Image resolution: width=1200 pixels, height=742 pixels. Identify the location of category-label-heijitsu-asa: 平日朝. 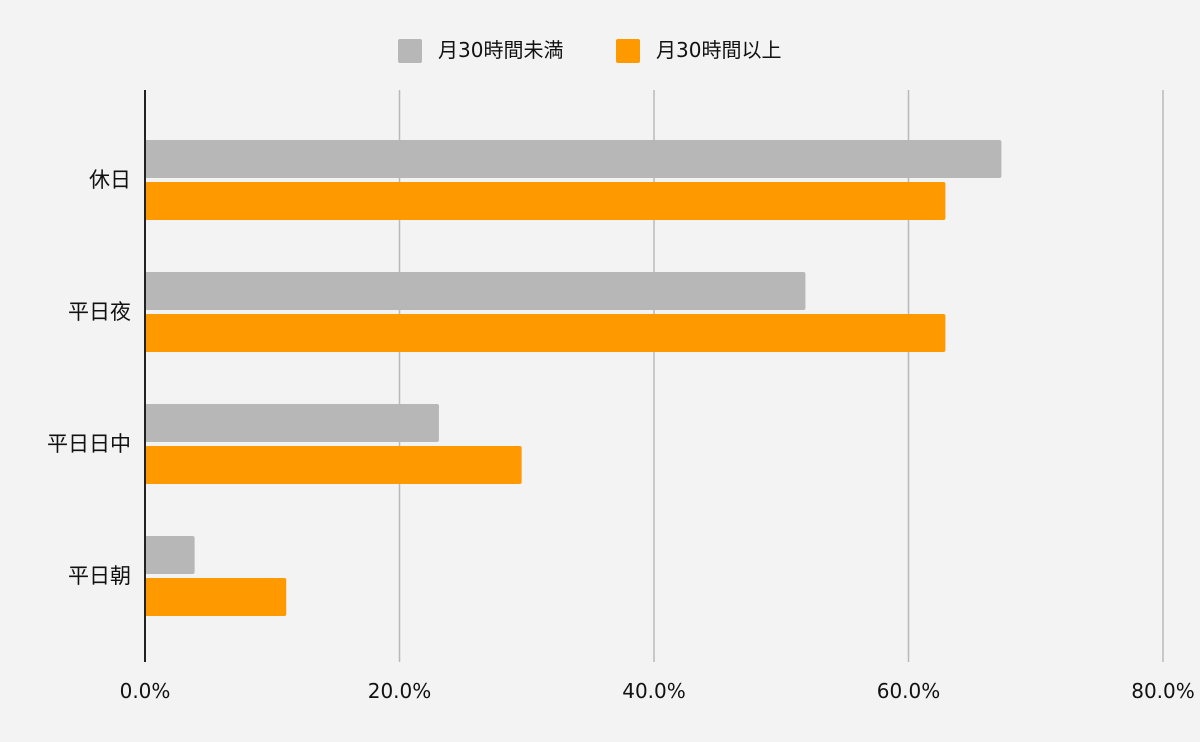
(99, 576).